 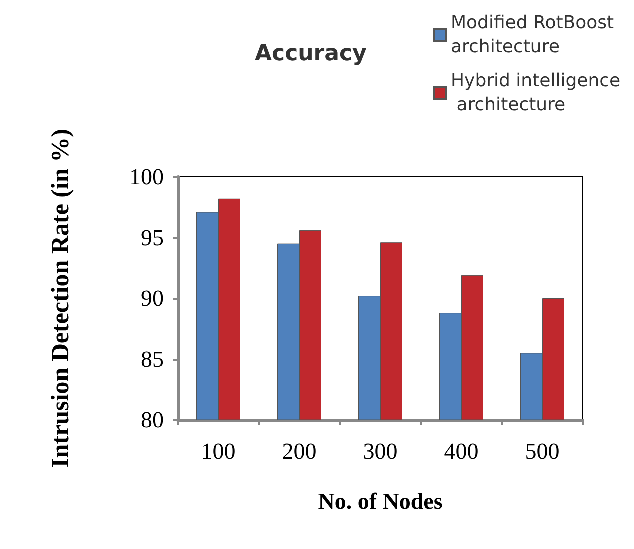 What do you see at coordinates (299, 451) in the screenshot?
I see `x-tick-label: 200` at bounding box center [299, 451].